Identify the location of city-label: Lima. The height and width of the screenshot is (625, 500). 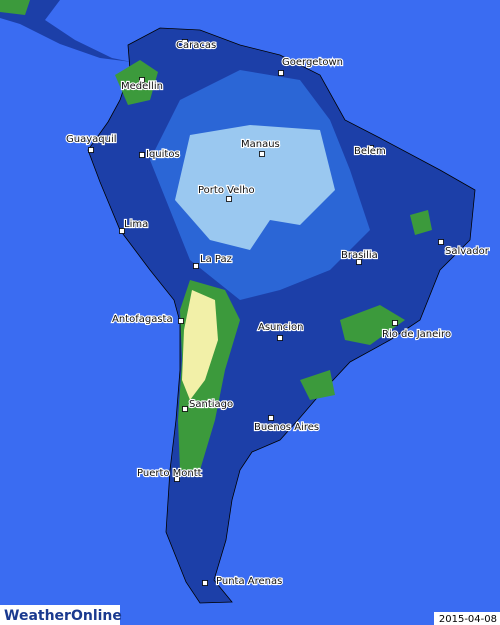
(136, 224).